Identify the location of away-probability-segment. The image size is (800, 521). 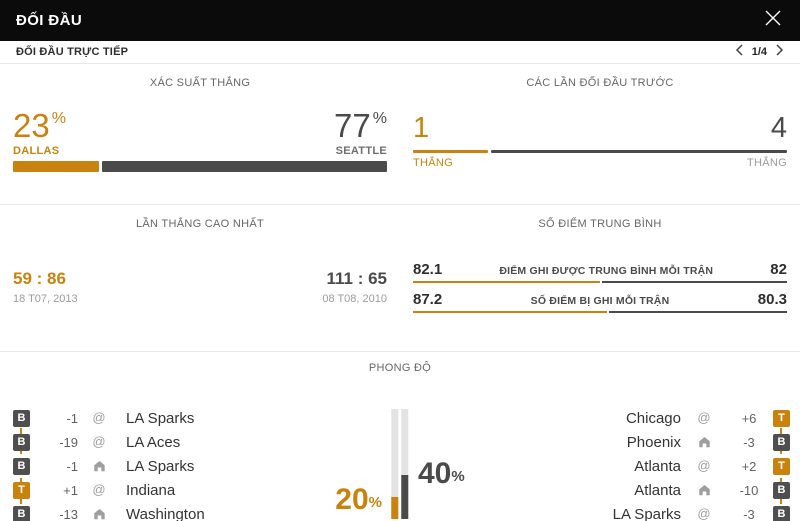
(244, 166).